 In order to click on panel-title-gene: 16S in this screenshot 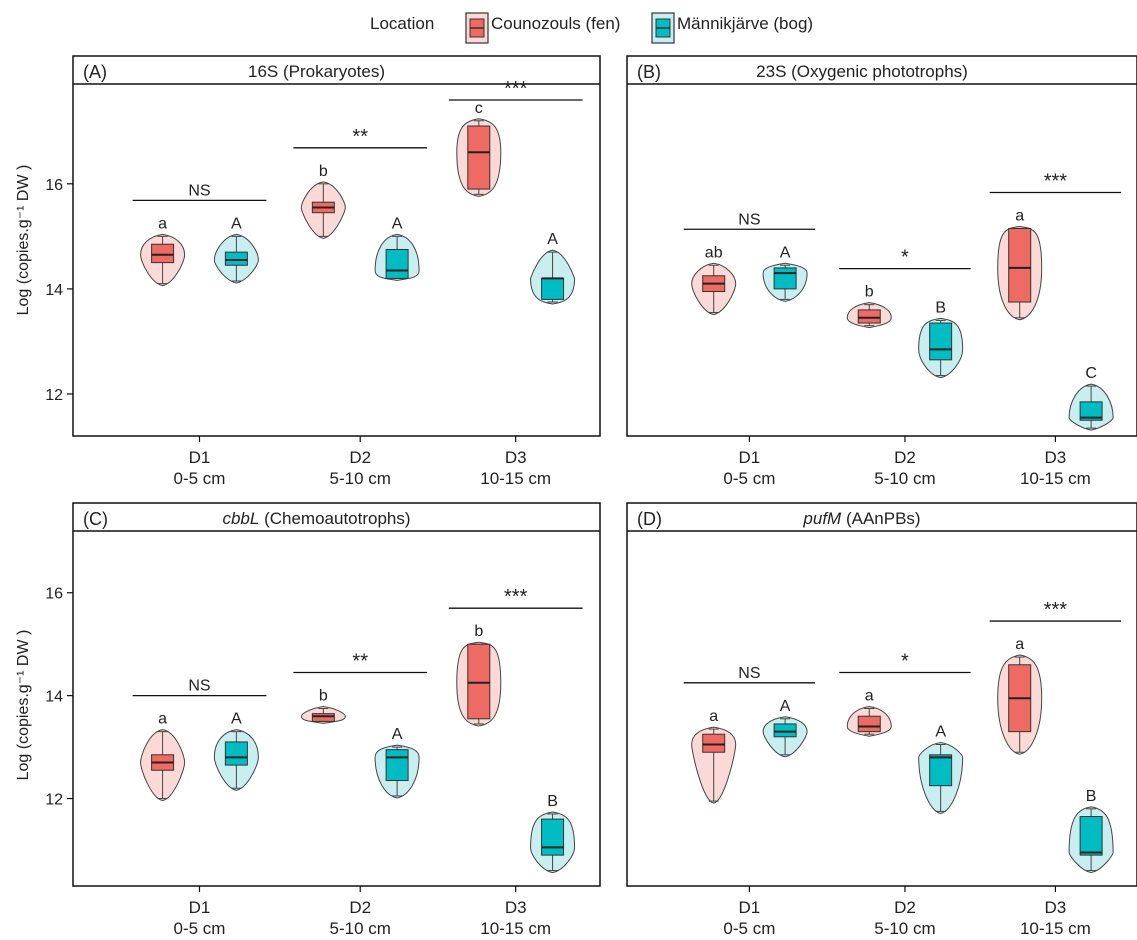, I will do `click(263, 71)`.